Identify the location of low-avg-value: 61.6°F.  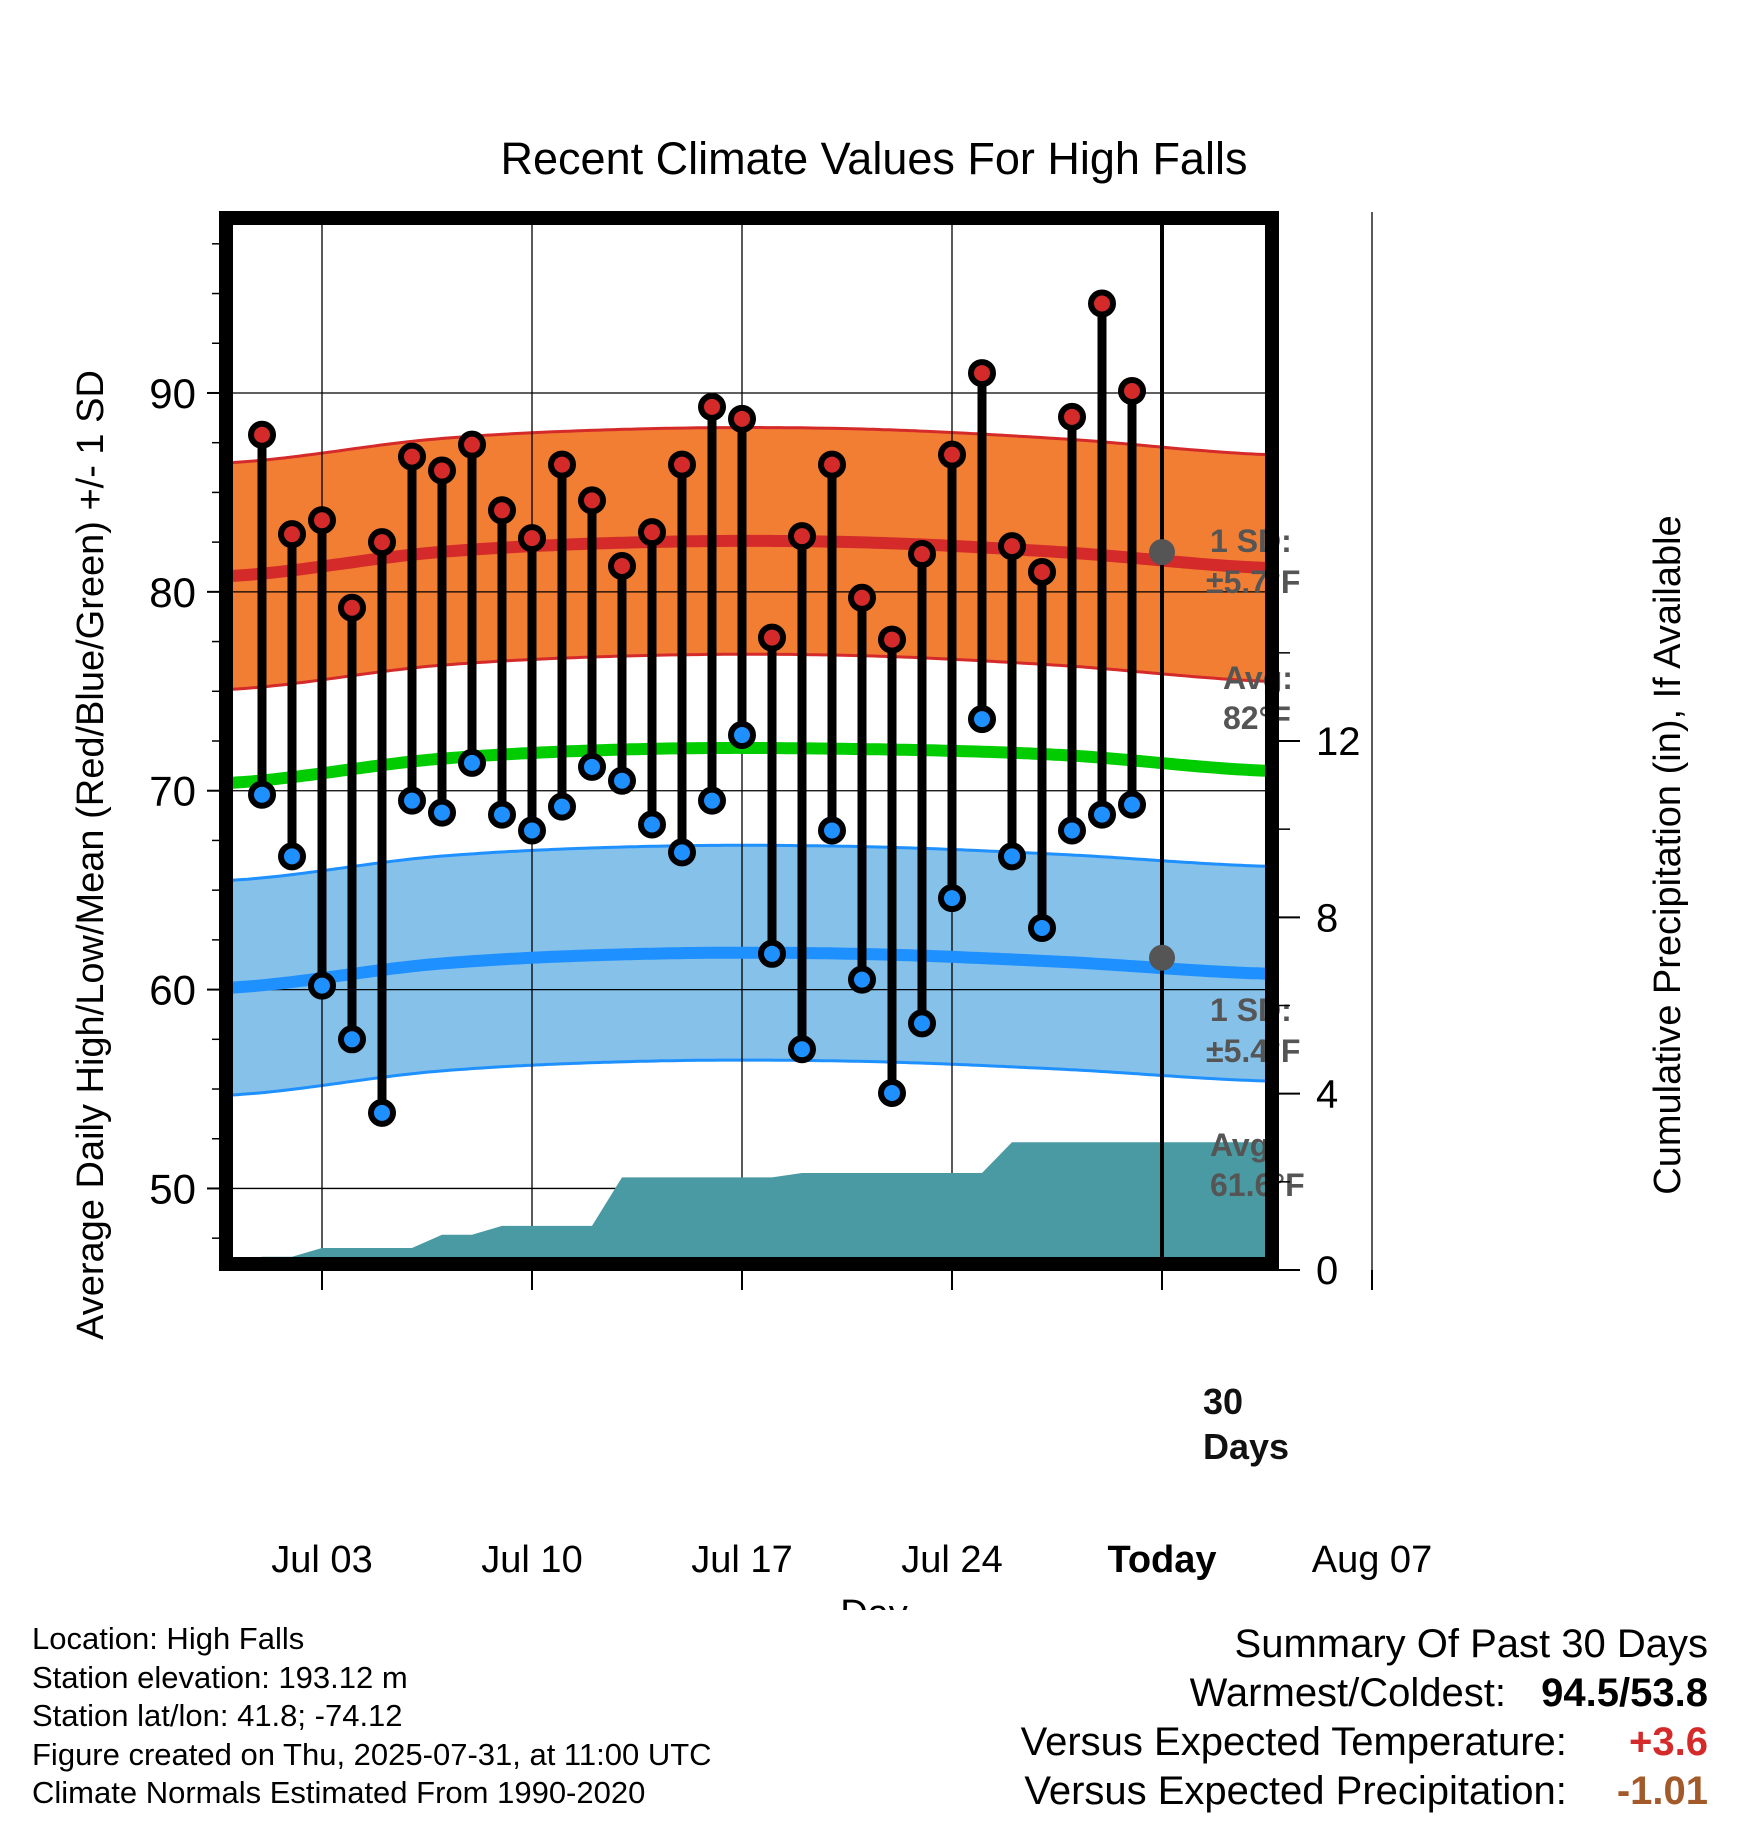
(1257, 1185).